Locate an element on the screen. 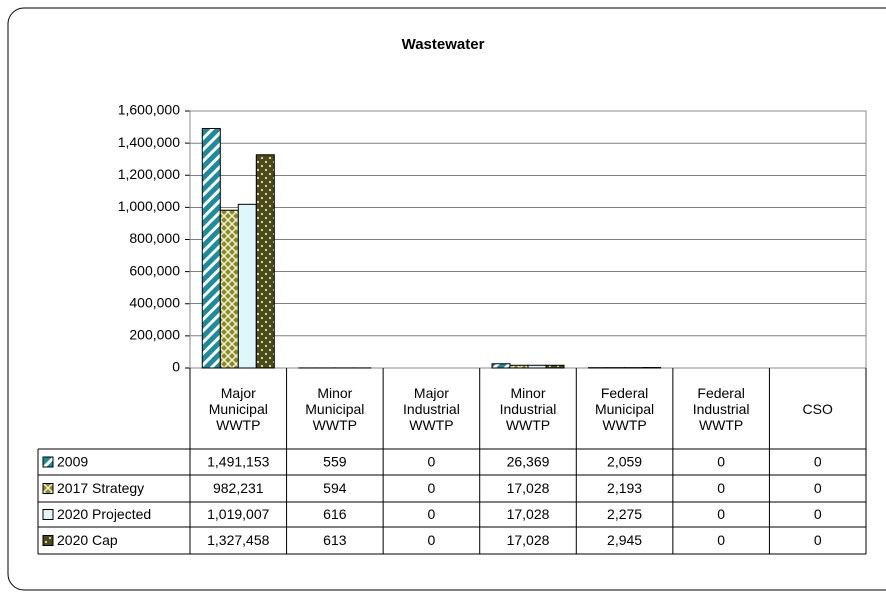 The image size is (886, 593). x-tick-label: Minor Industrial WWTP is located at coordinates (528, 408).